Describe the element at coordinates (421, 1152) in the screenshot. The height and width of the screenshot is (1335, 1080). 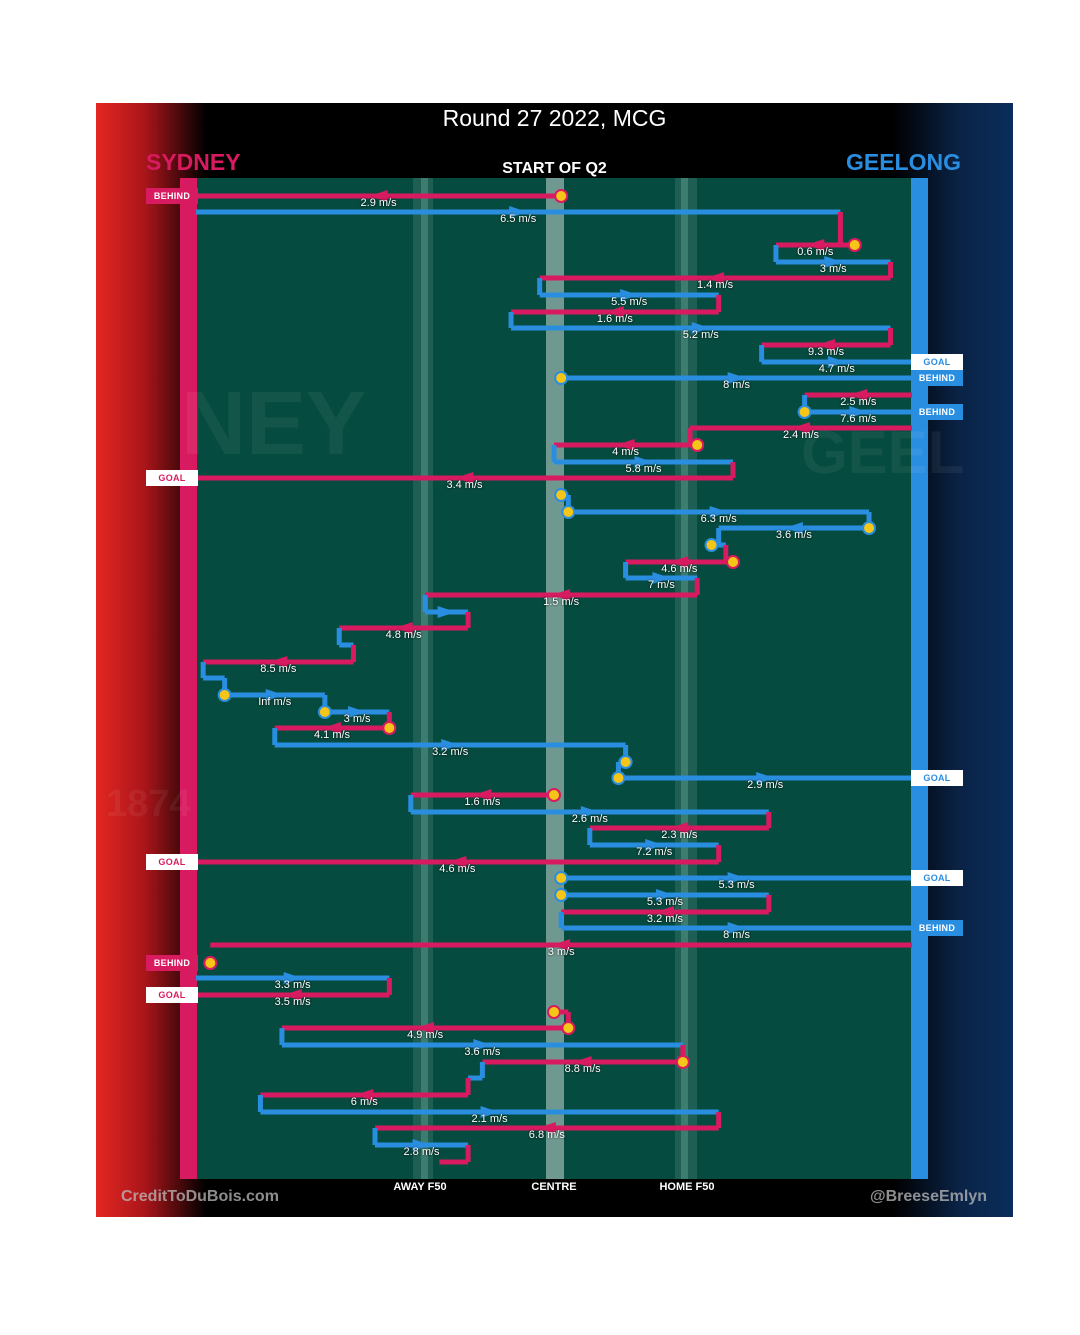
I see `speed-label: 2.8 m/s` at that location.